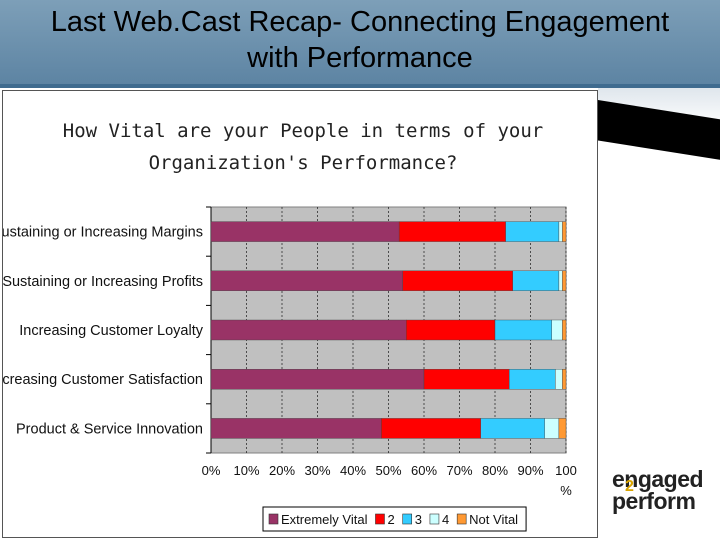 The width and height of the screenshot is (720, 540). Describe the element at coordinates (566, 470) in the screenshot. I see `x-tick-label: 100` at that location.